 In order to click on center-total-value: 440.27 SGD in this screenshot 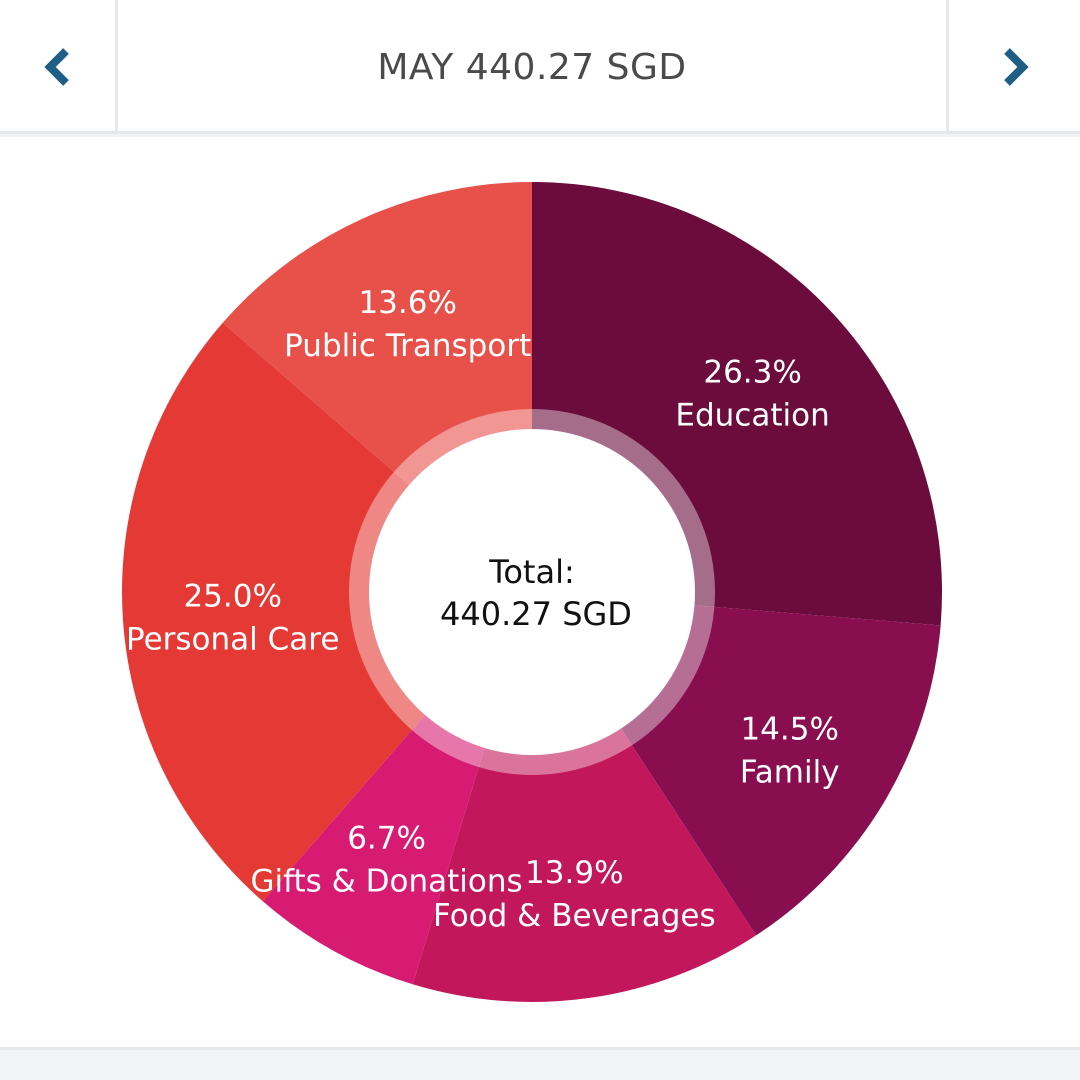, I will do `click(536, 614)`.